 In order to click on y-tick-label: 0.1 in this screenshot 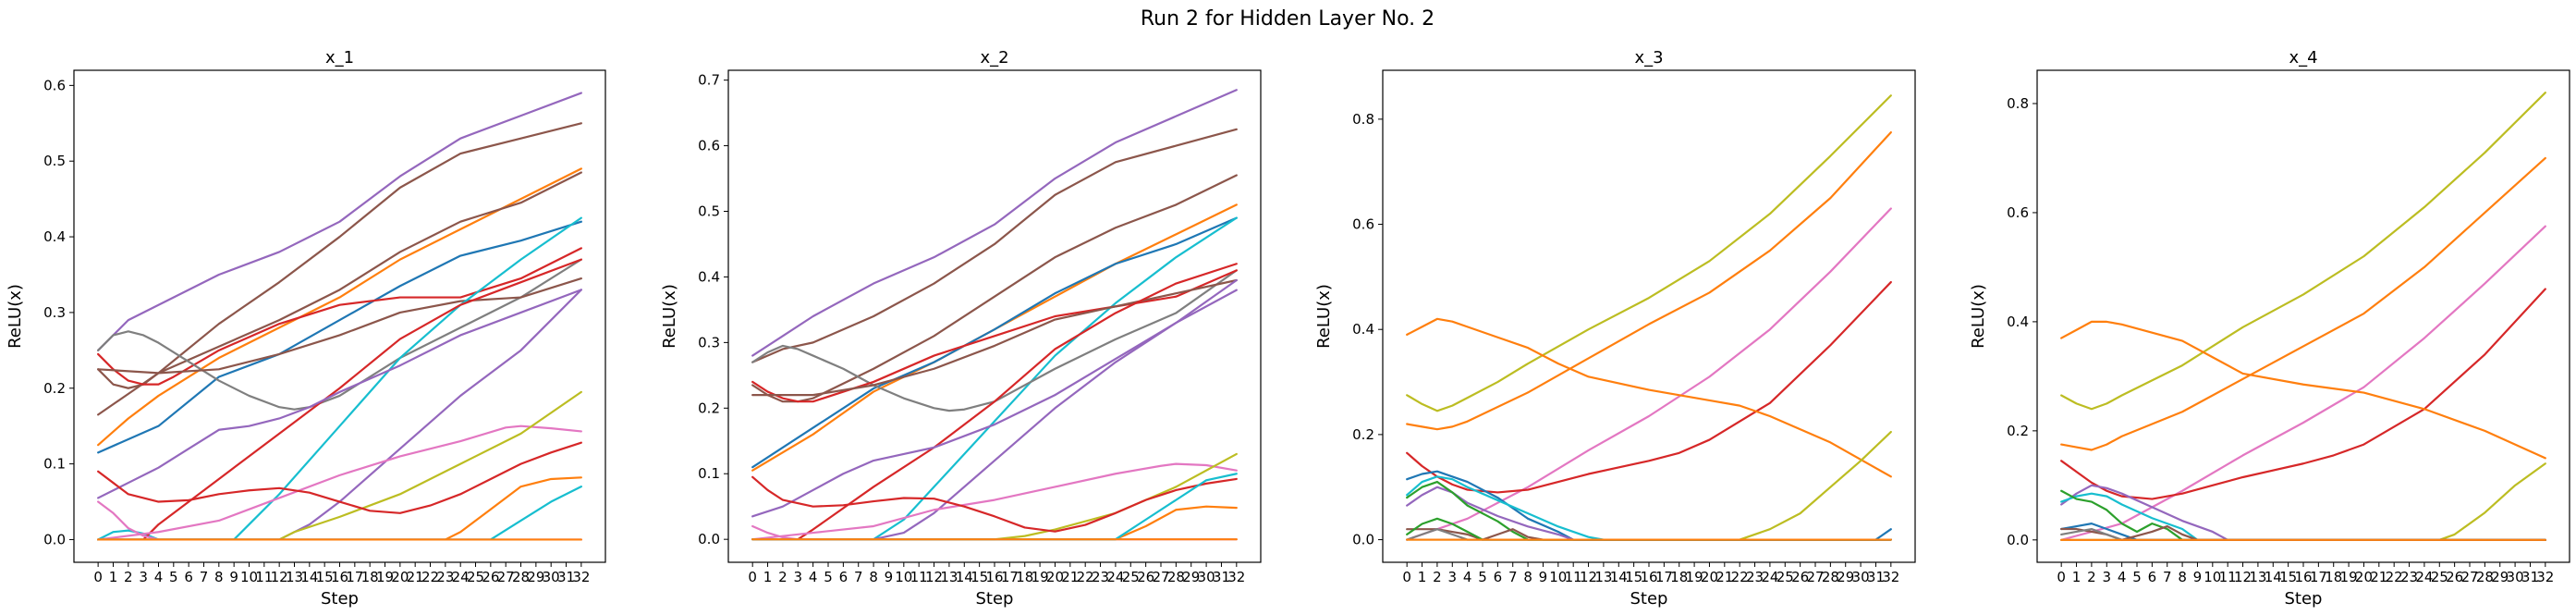, I will do `click(54, 464)`.